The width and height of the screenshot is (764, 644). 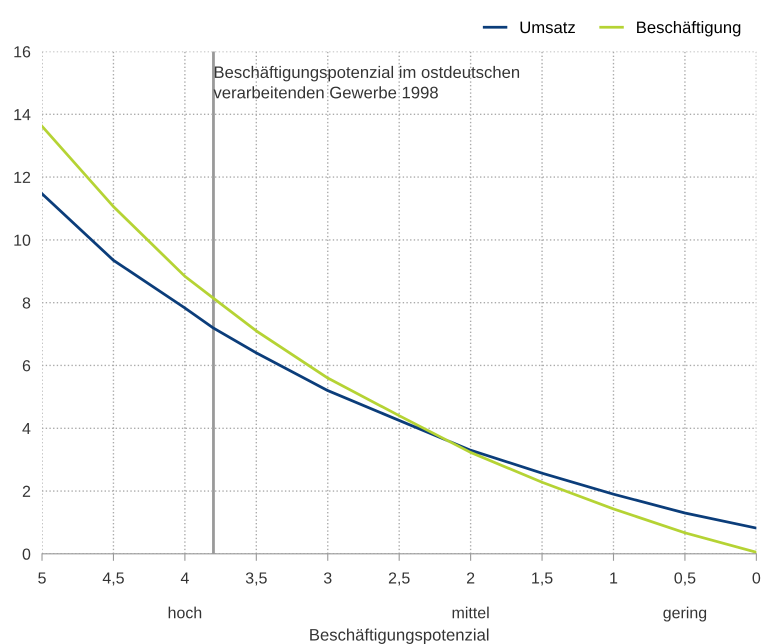 I want to click on x-tick-label: 5, so click(x=42, y=578).